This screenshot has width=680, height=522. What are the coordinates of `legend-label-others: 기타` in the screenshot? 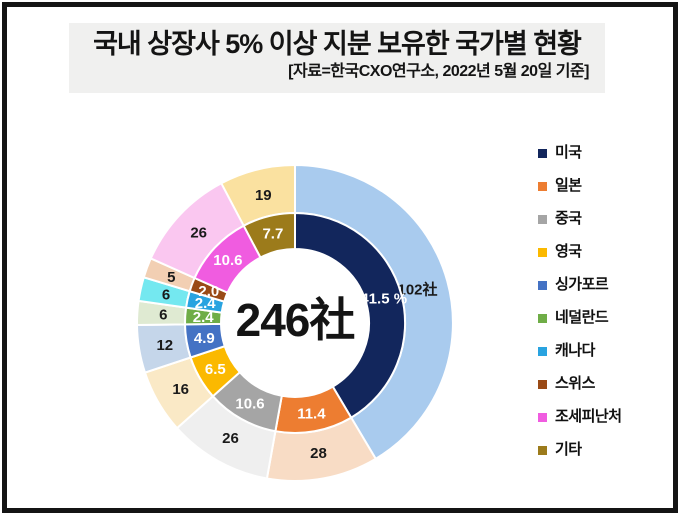 It's located at (568, 449).